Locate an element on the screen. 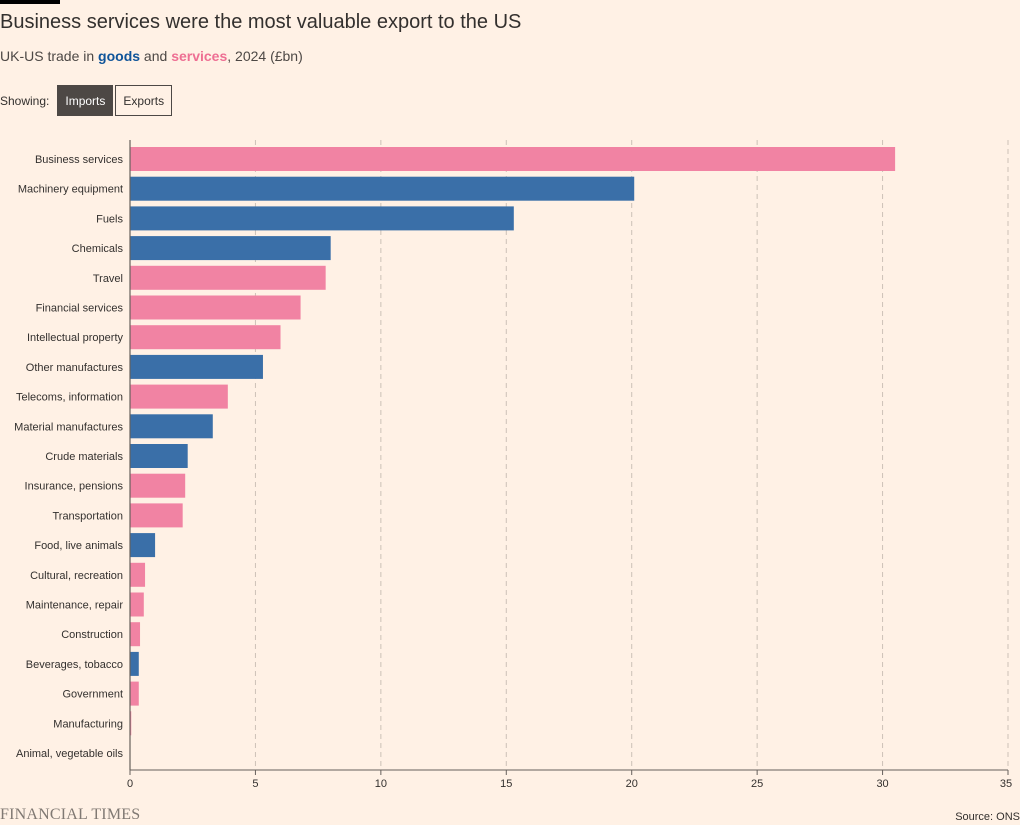 This screenshot has height=825, width=1020. ft-brand-logo: FINANCIAL TIMES is located at coordinates (70, 814).